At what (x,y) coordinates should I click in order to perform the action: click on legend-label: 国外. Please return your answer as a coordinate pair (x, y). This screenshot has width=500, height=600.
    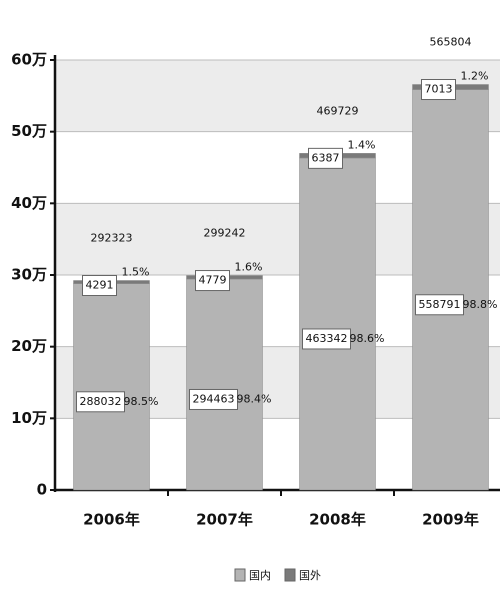
    Looking at the image, I should click on (310, 575).